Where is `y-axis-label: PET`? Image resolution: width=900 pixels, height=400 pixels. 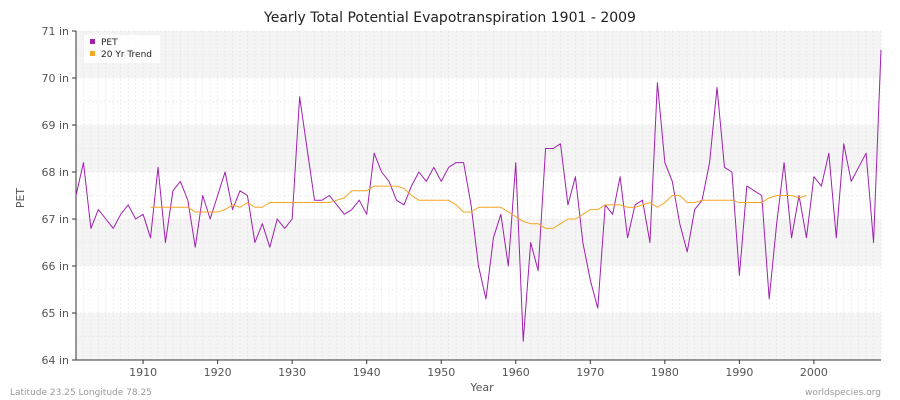 y-axis-label: PET is located at coordinates (20, 198).